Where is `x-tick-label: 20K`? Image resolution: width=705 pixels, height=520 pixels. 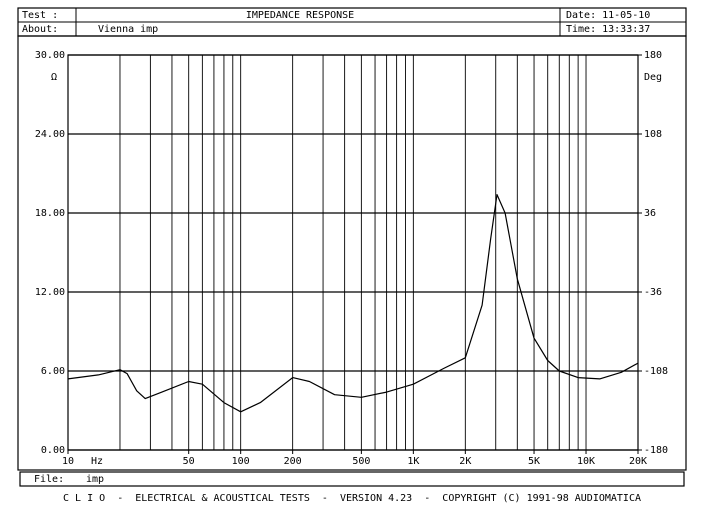
x-tick-label: 20K is located at coordinates (638, 461).